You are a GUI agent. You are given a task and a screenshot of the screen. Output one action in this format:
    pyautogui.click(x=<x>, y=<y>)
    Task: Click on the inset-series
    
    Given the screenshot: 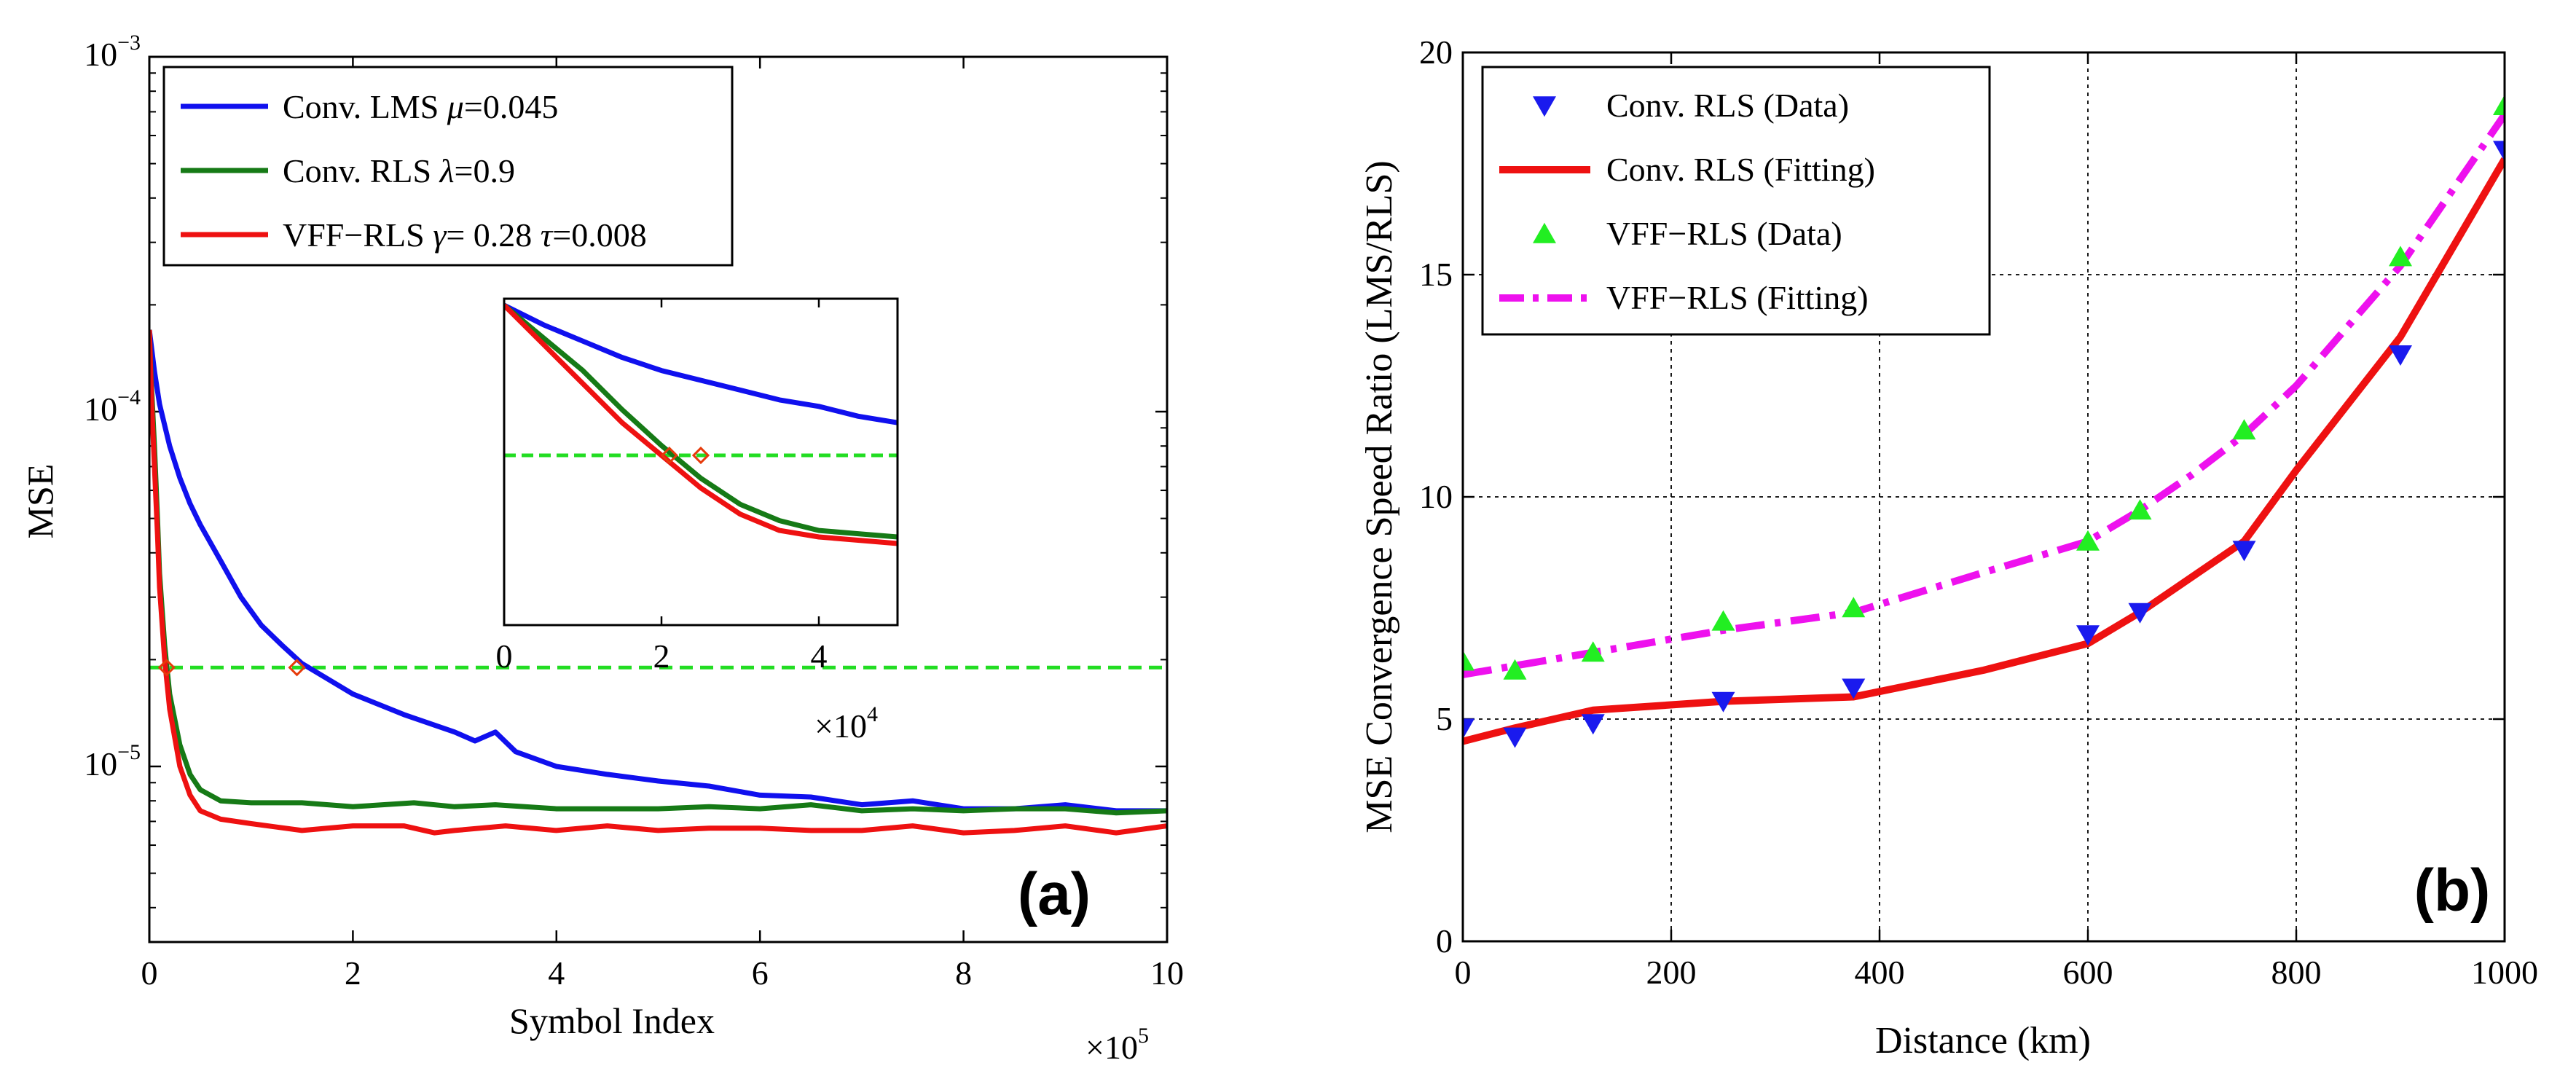 What is the action you would take?
    pyautogui.click(x=701, y=424)
    